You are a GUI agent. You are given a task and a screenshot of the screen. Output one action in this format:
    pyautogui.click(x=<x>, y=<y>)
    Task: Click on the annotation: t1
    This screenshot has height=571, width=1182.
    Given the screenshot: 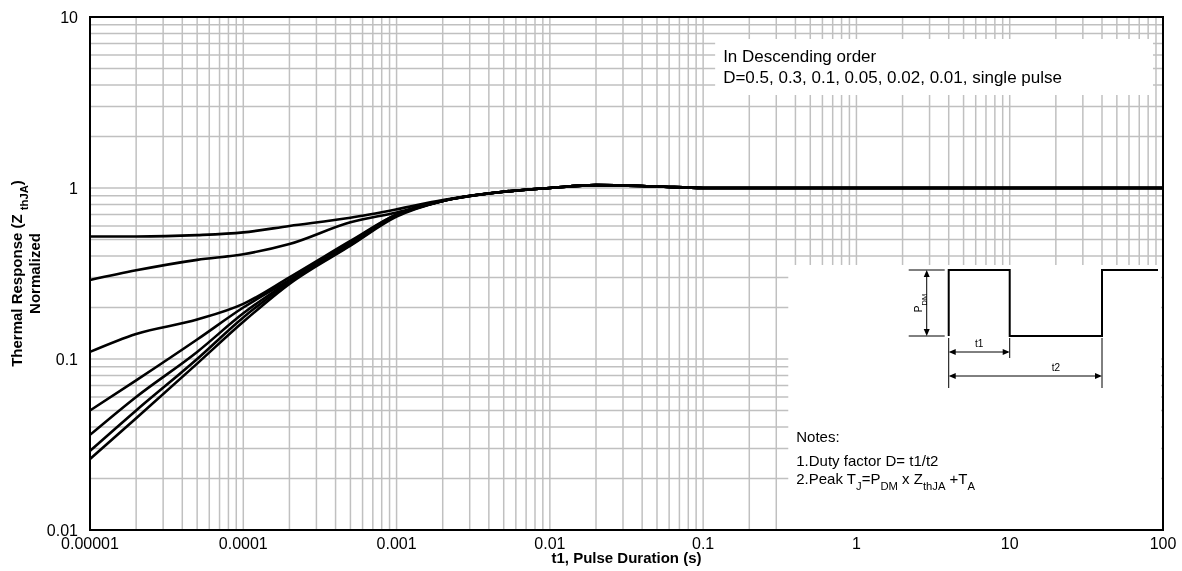 What is the action you would take?
    pyautogui.click(x=979, y=343)
    